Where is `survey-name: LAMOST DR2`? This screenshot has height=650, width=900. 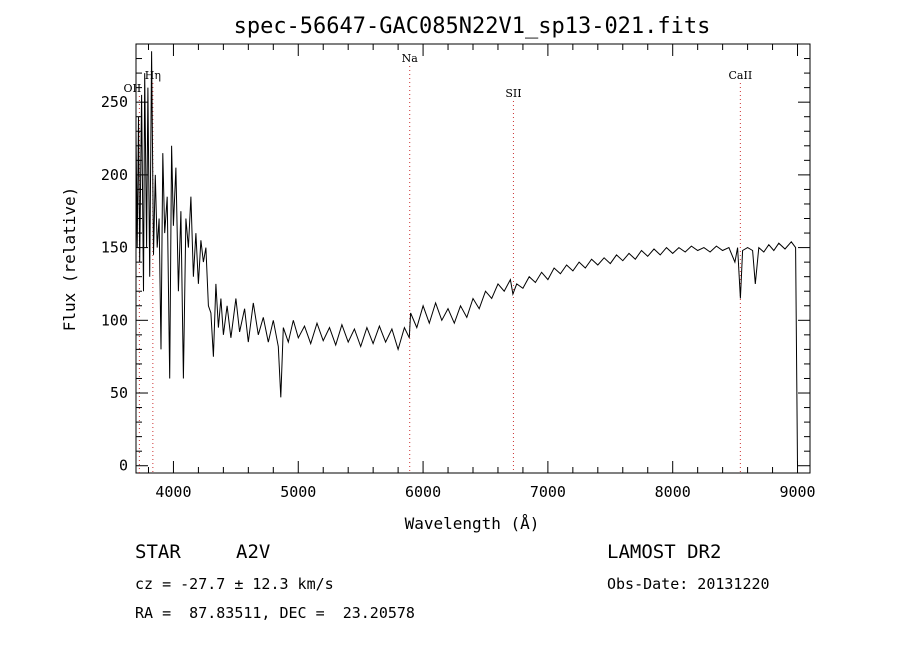 survey-name: LAMOST DR2 is located at coordinates (664, 552).